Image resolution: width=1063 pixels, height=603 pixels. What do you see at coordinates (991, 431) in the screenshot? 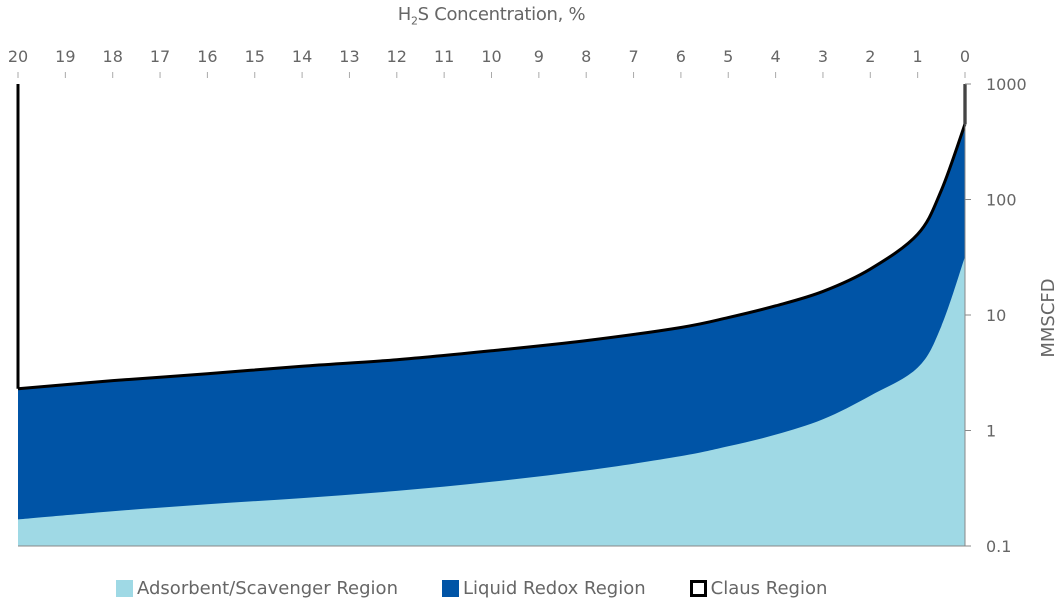
I see `y-tick-label: 1` at bounding box center [991, 431].